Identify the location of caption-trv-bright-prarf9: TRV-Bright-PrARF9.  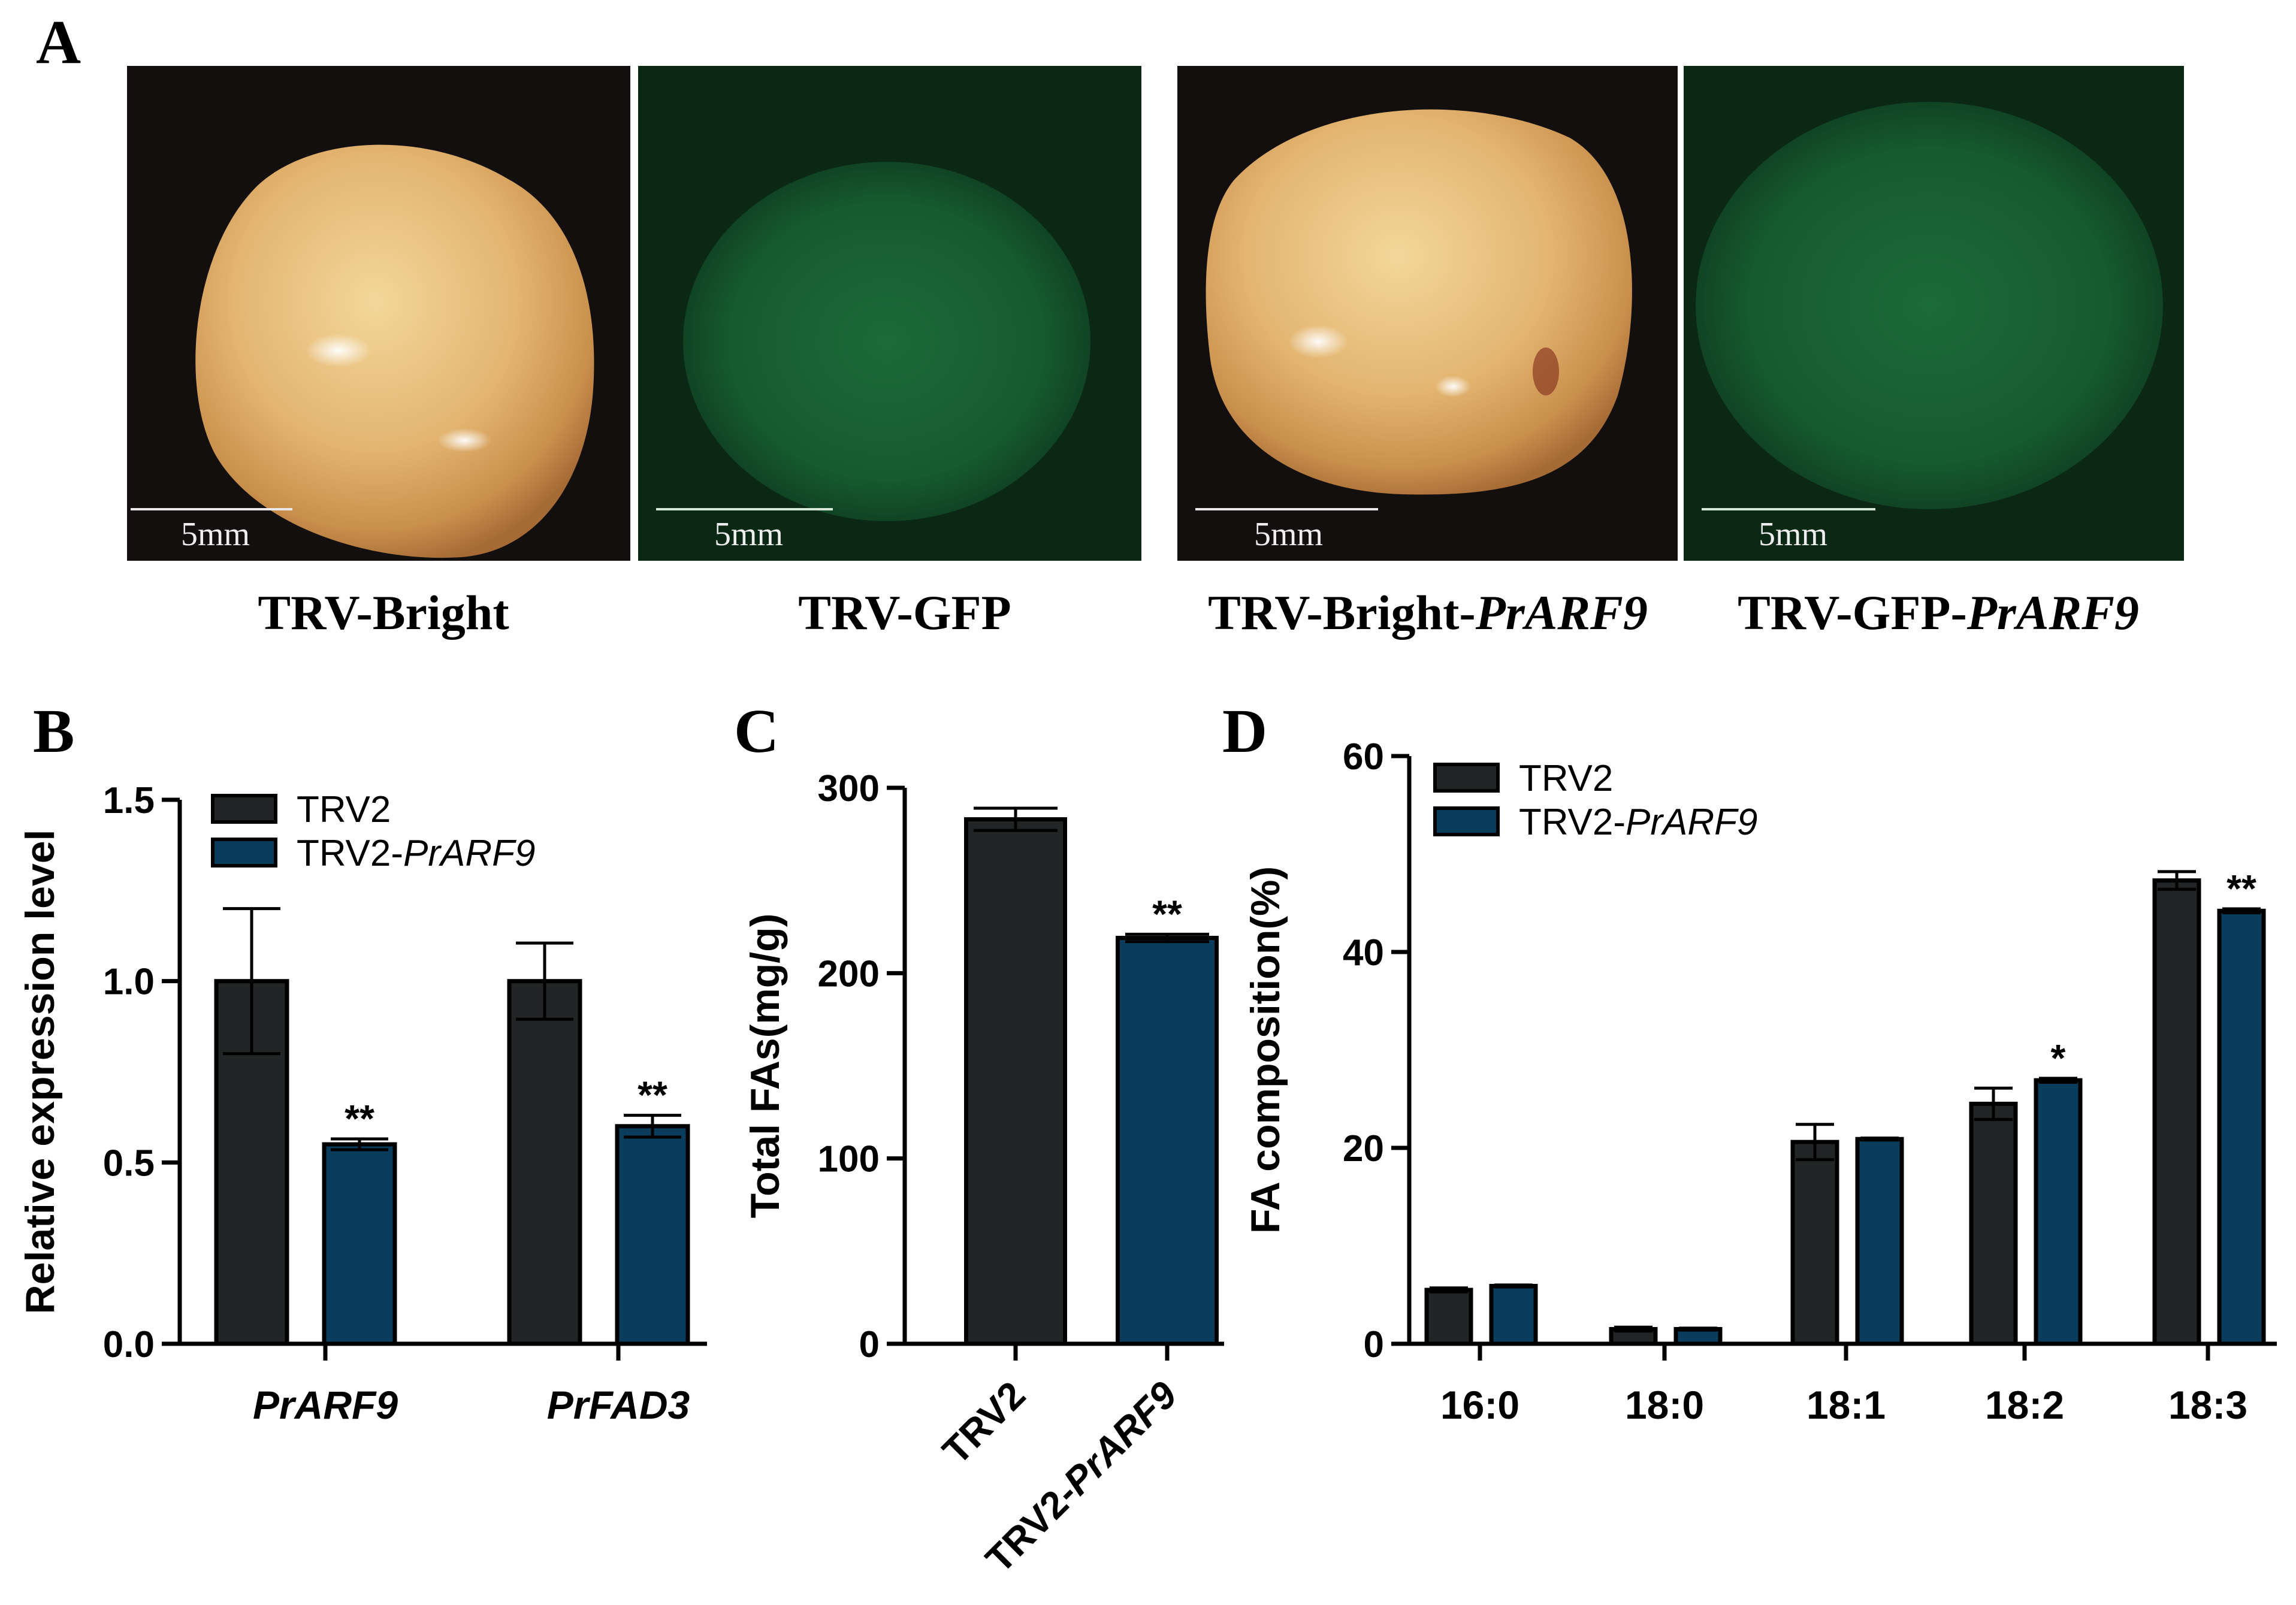
(1428, 612).